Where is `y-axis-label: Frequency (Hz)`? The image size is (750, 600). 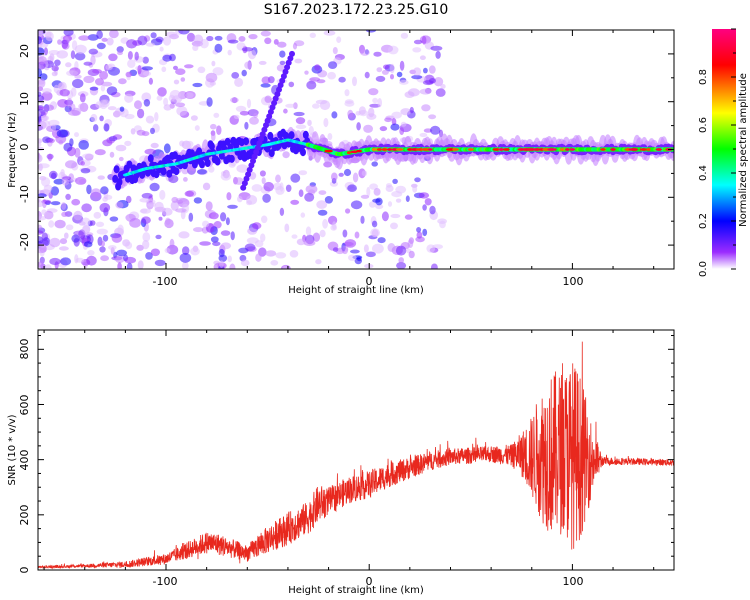
y-axis-label: Frequency (Hz) is located at coordinates (12, 150).